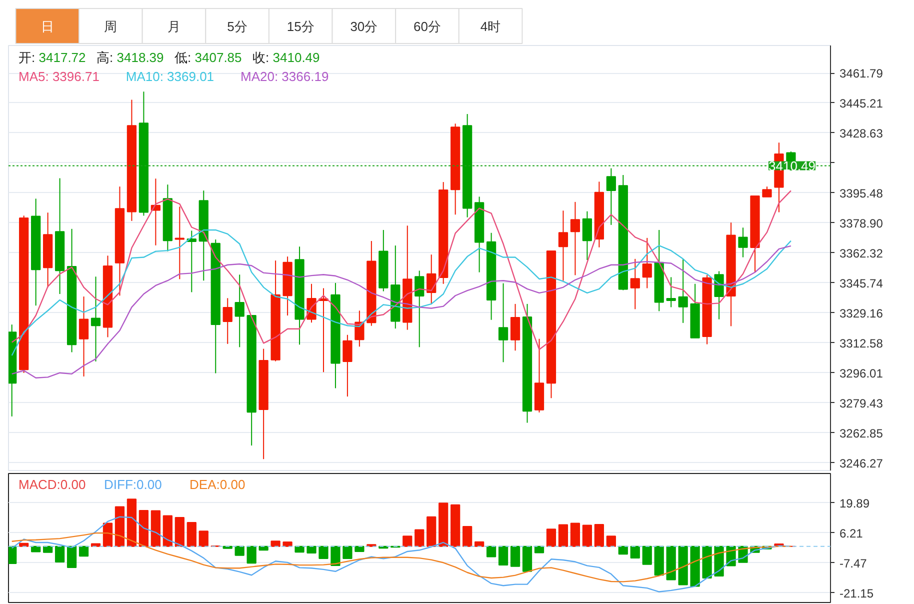 This screenshot has height=604, width=914. What do you see at coordinates (52, 57) in the screenshot?
I see `annotation: 开:3417.72` at bounding box center [52, 57].